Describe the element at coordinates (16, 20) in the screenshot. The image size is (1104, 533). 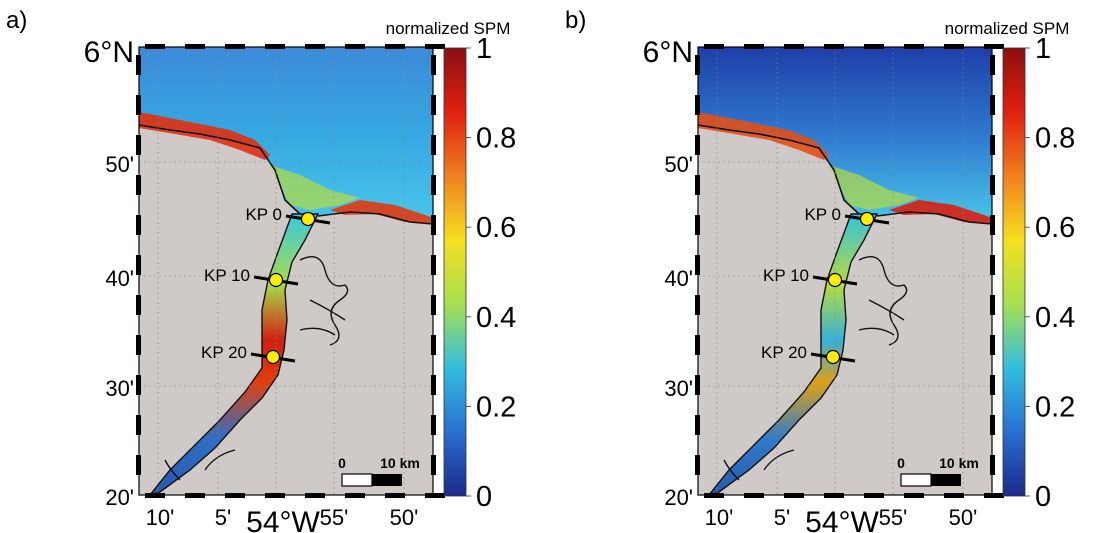
I see `panel-label: a)` at that location.